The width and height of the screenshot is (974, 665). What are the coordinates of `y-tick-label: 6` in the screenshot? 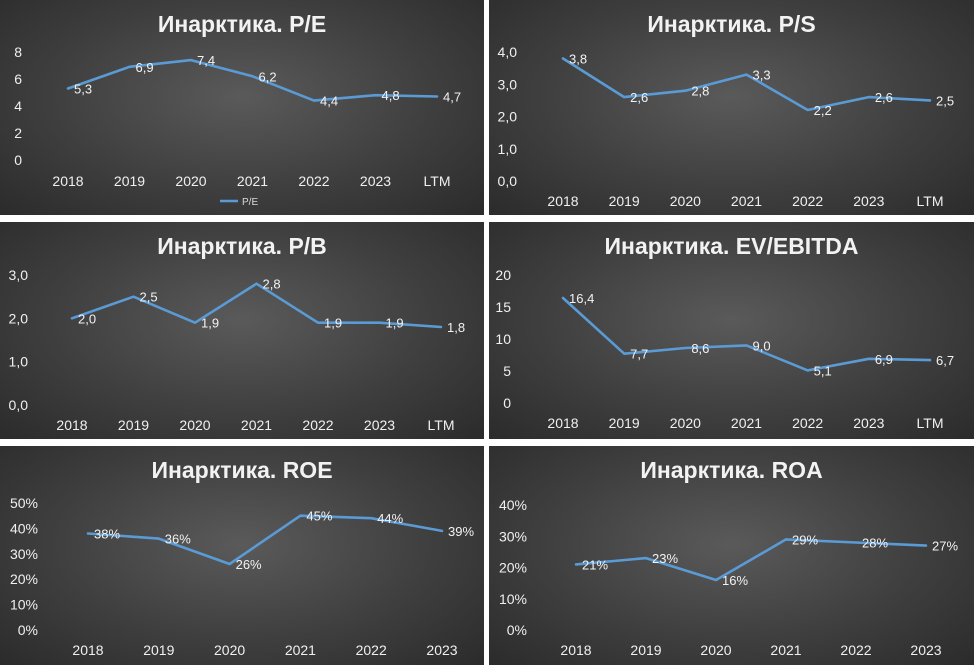 It's located at (18, 79).